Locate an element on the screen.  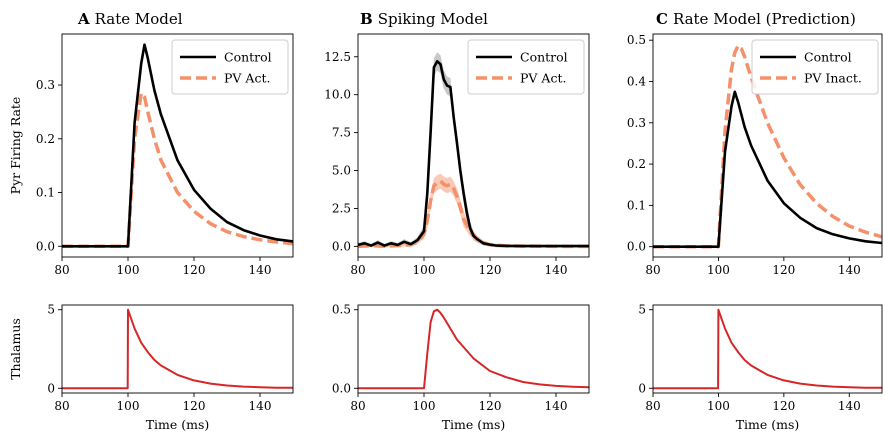
panel-6: 80 100 120 140 0 5 Time (ms) is located at coordinates (760, 367).